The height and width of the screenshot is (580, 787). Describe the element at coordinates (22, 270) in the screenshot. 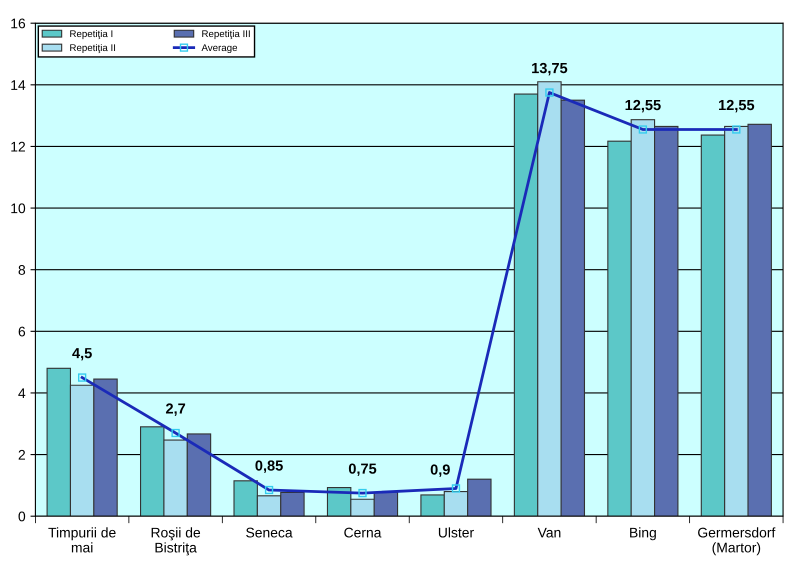

I see `y-tick-label: 8` at that location.